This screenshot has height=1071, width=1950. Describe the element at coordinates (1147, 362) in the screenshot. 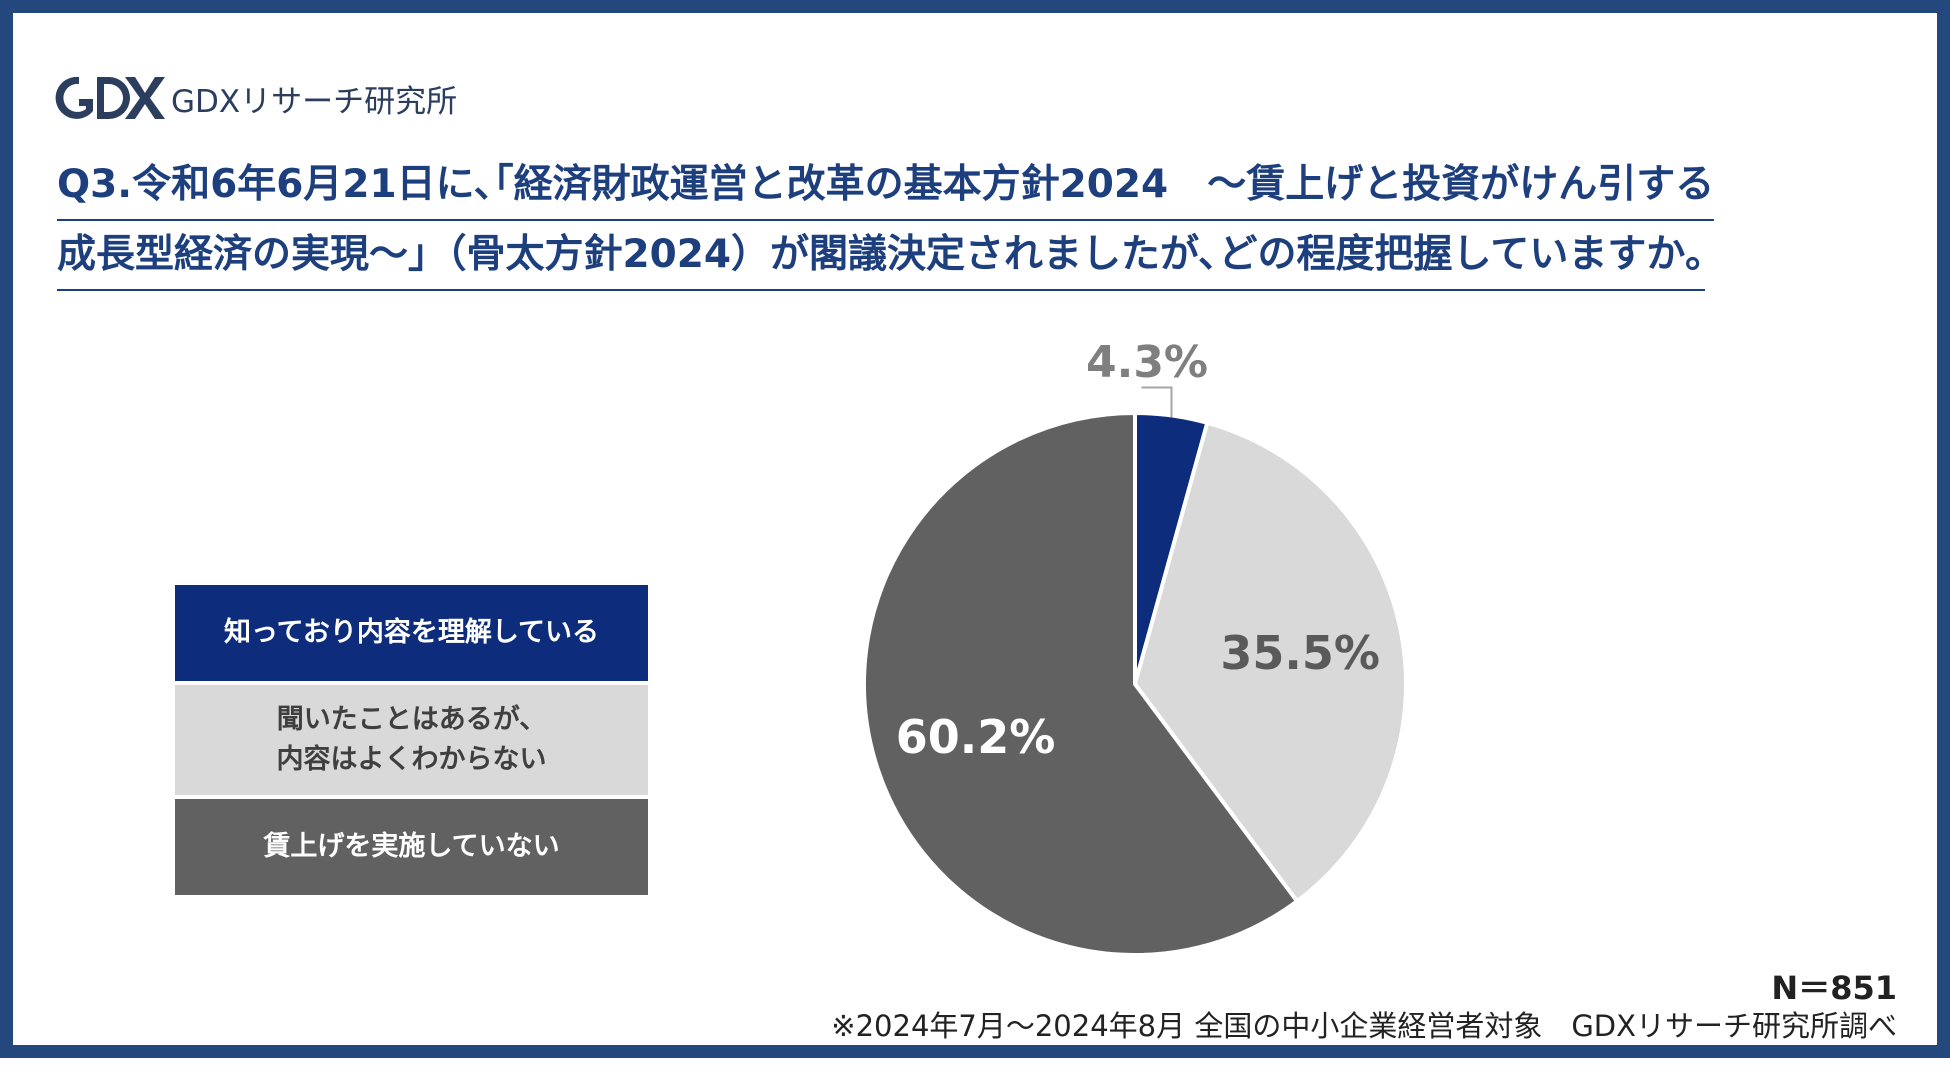

I see `data-label-understand: 4.3%` at that location.